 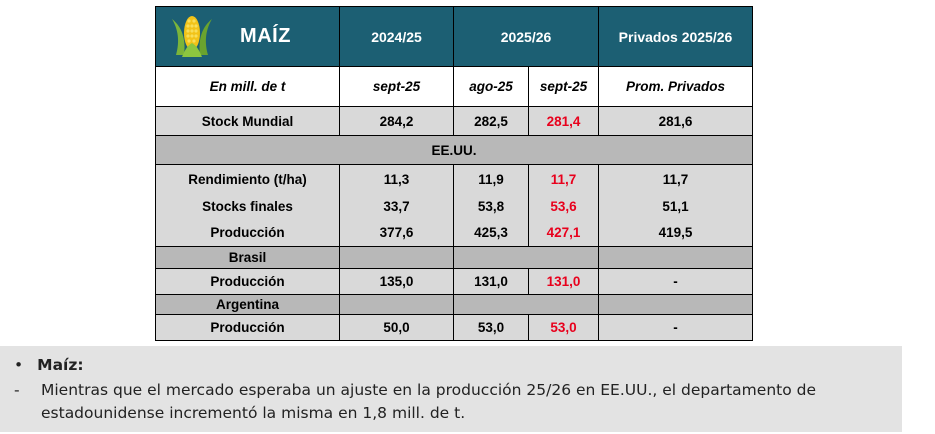 What do you see at coordinates (563, 327) in the screenshot?
I see `table-cell-highlight: 53,0` at bounding box center [563, 327].